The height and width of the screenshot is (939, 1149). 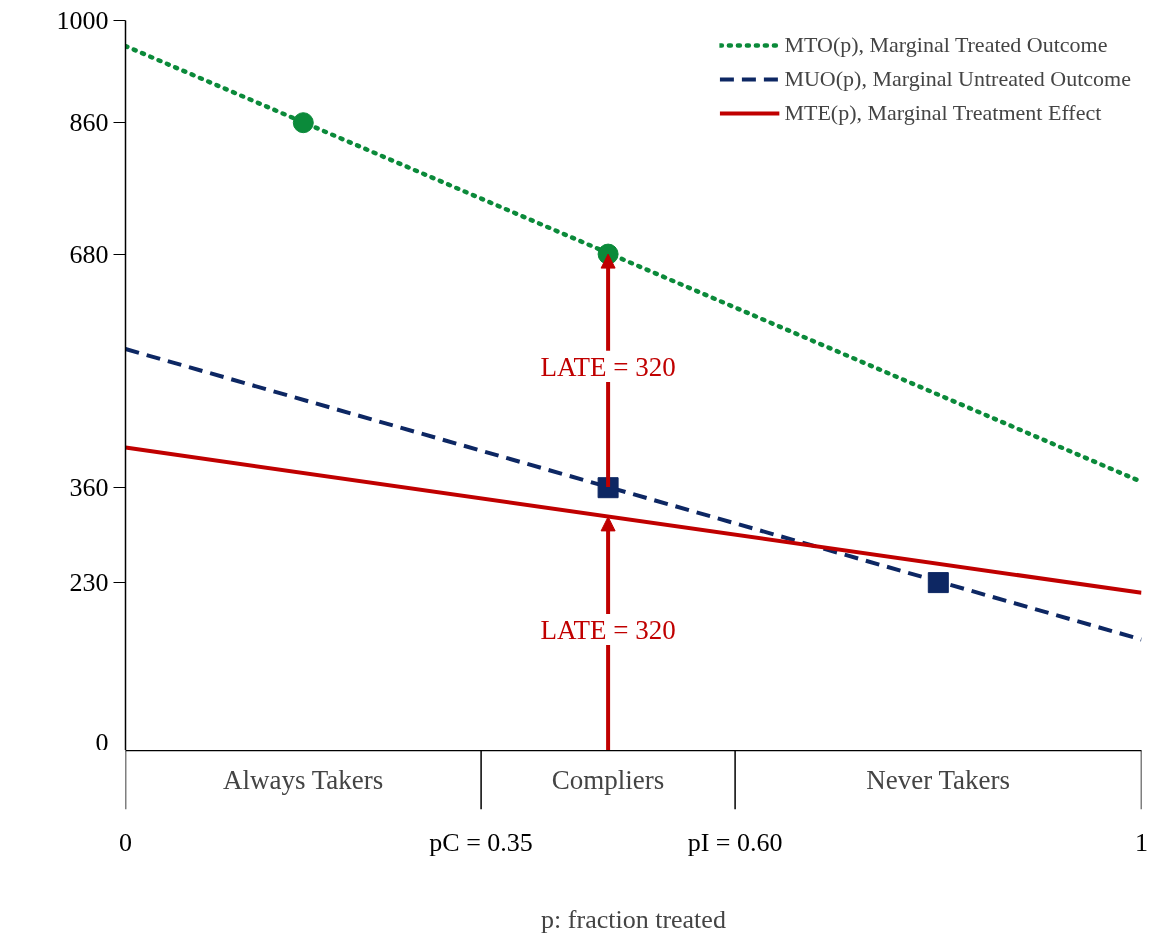 I want to click on legend-label: MUO(p), Marginal Untreated Outcome, so click(x=957, y=79).